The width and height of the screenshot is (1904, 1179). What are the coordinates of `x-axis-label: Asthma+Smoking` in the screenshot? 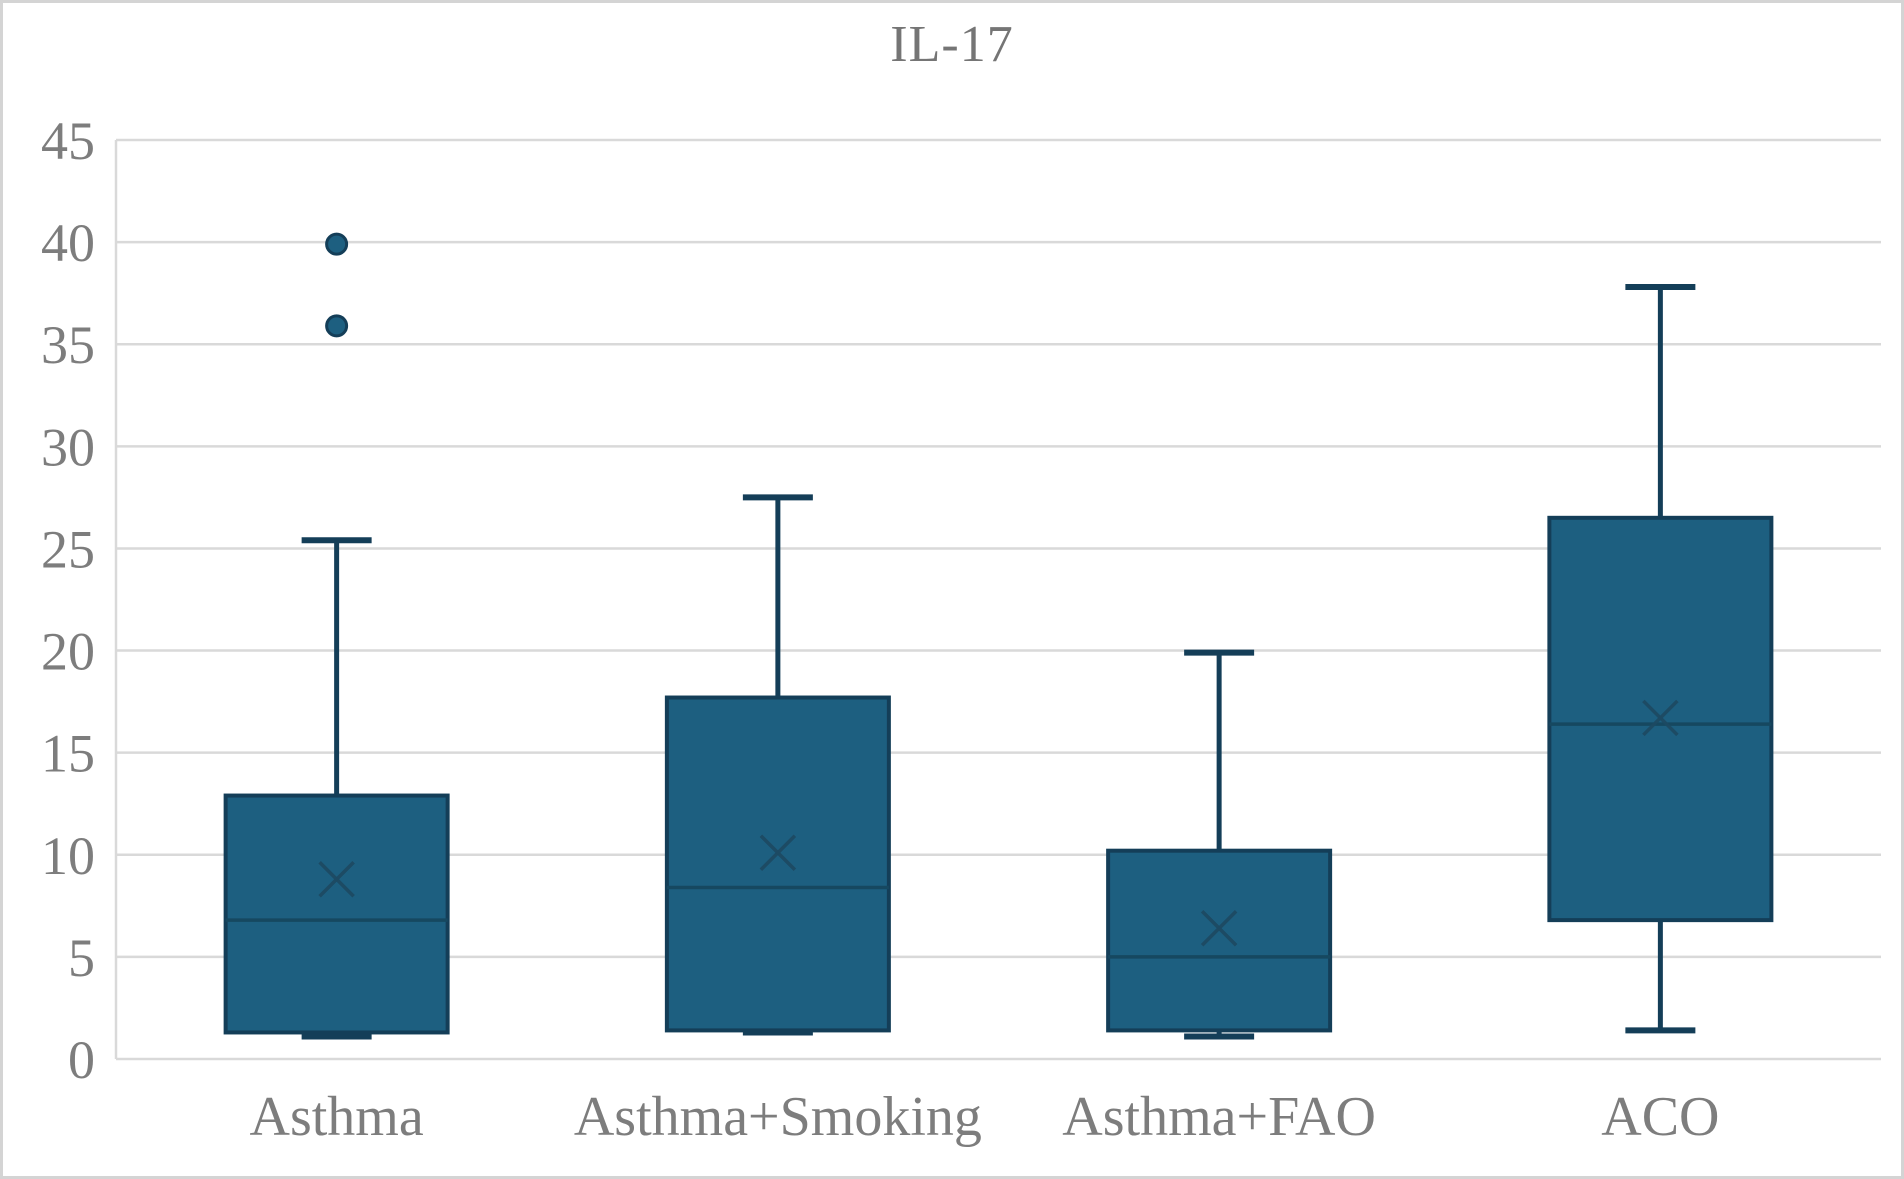 It's located at (778, 1117).